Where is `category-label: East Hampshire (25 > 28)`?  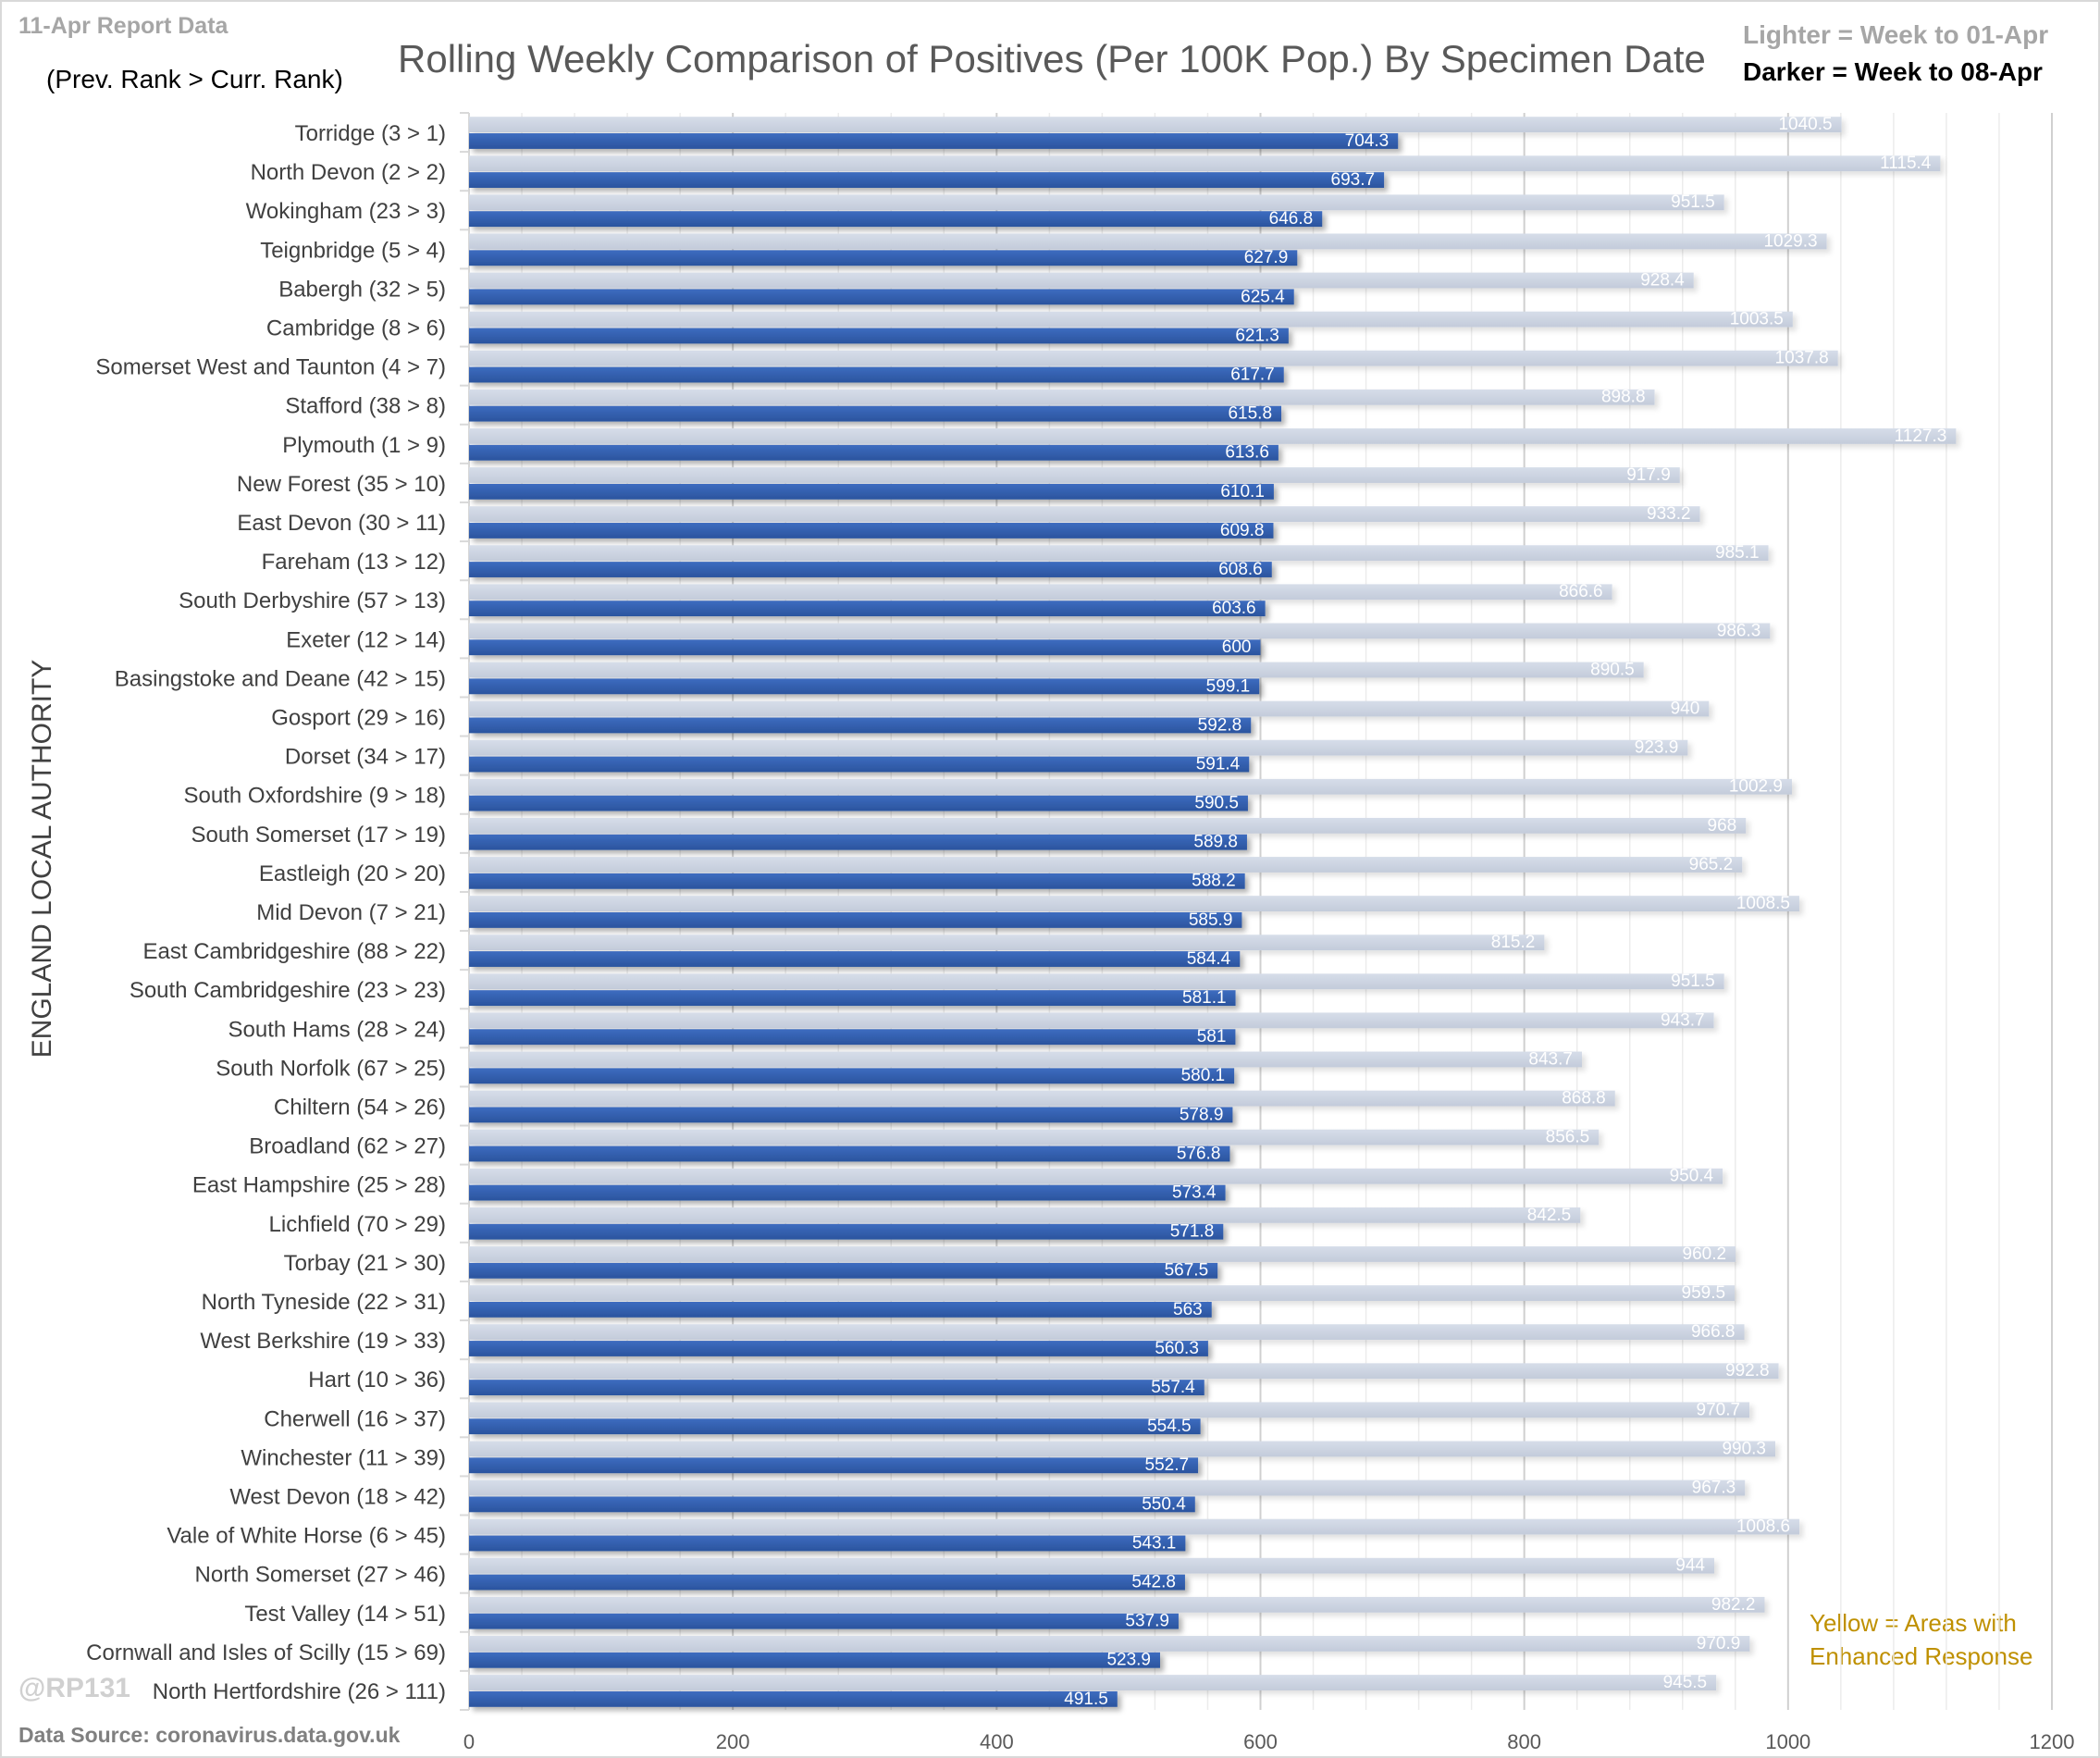 category-label: East Hampshire (25 > 28) is located at coordinates (319, 1185).